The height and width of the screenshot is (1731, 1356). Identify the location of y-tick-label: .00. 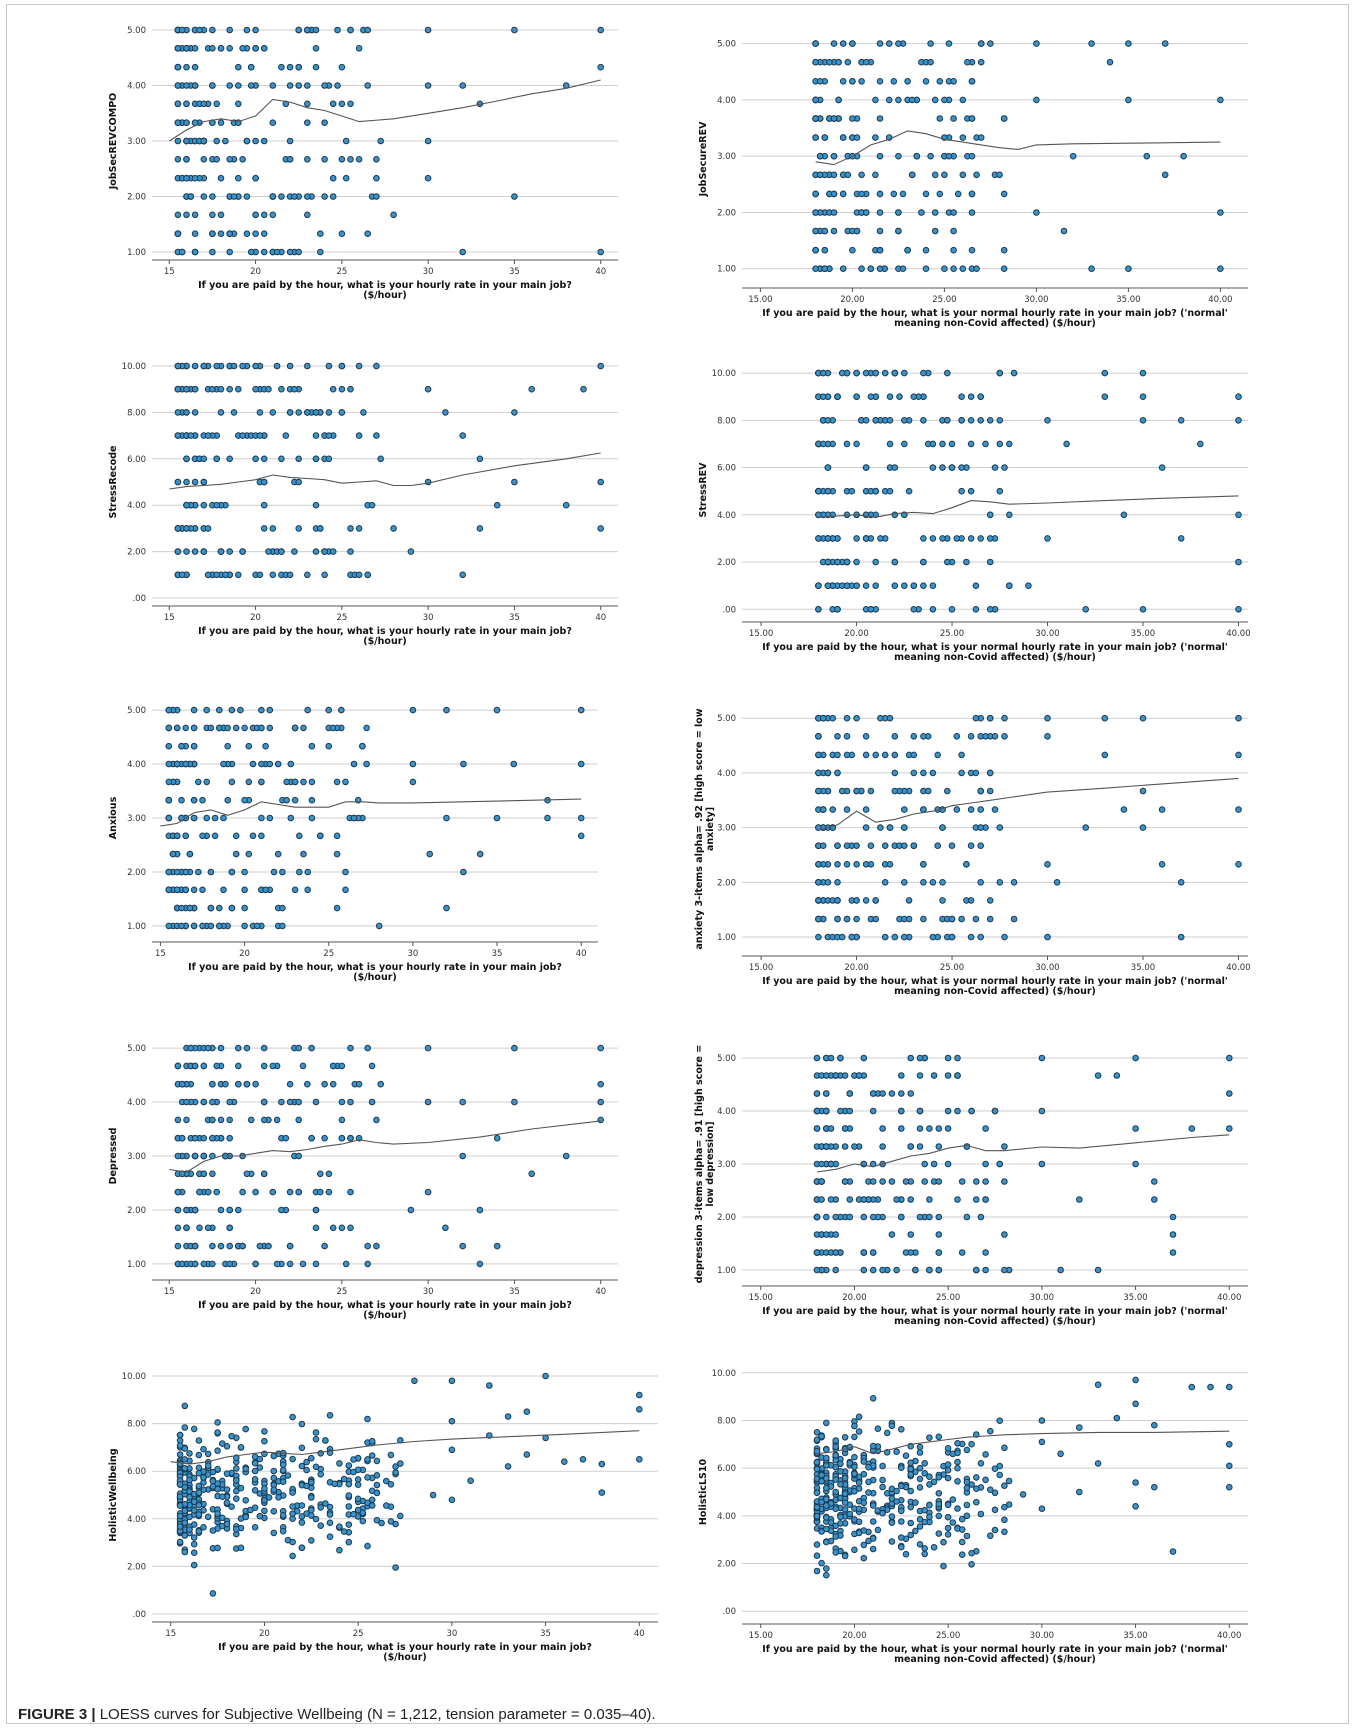
(729, 610).